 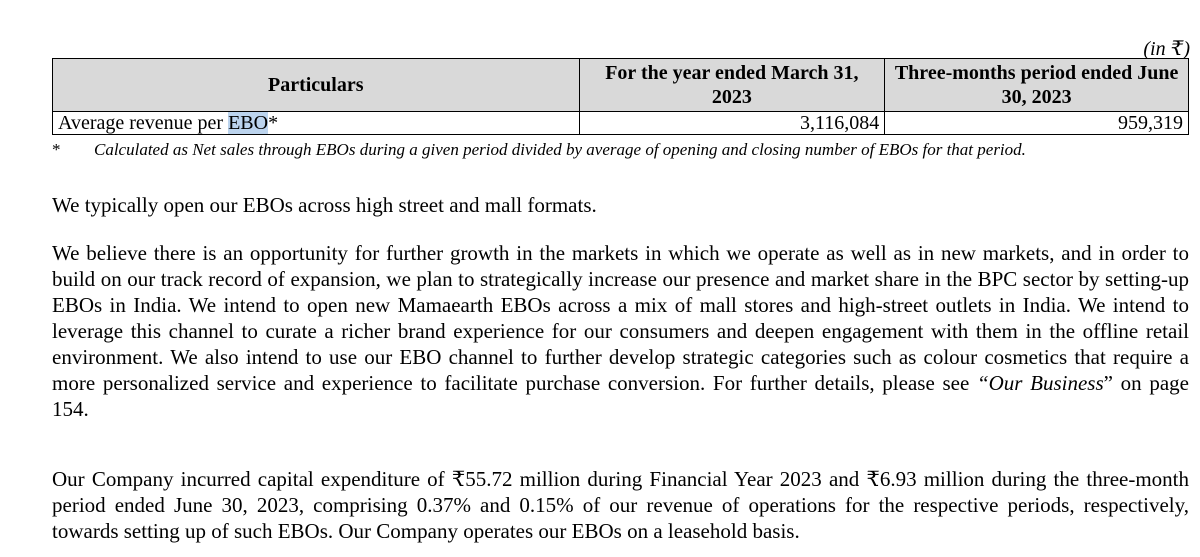 What do you see at coordinates (1040, 383) in the screenshot?
I see `our-business-reference: “Our Business` at bounding box center [1040, 383].